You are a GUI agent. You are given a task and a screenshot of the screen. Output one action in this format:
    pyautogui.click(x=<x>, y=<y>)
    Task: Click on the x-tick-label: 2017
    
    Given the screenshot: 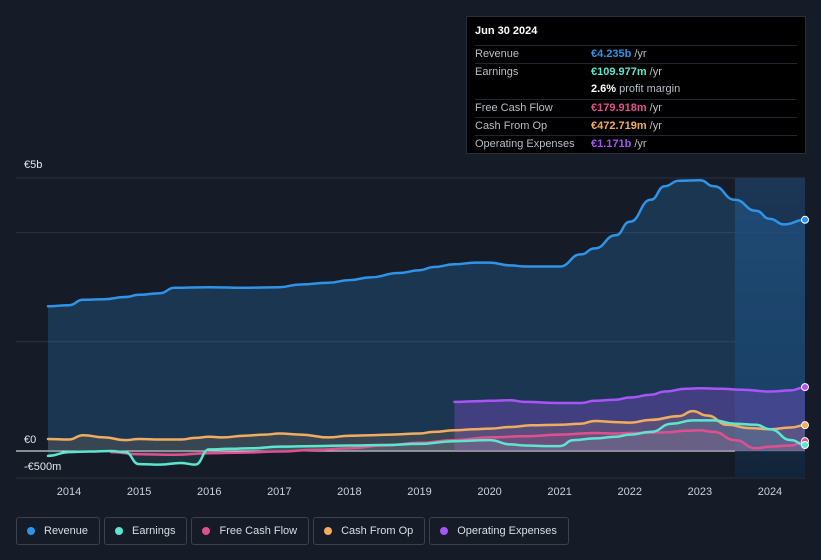 What is the action you would take?
    pyautogui.click(x=279, y=492)
    